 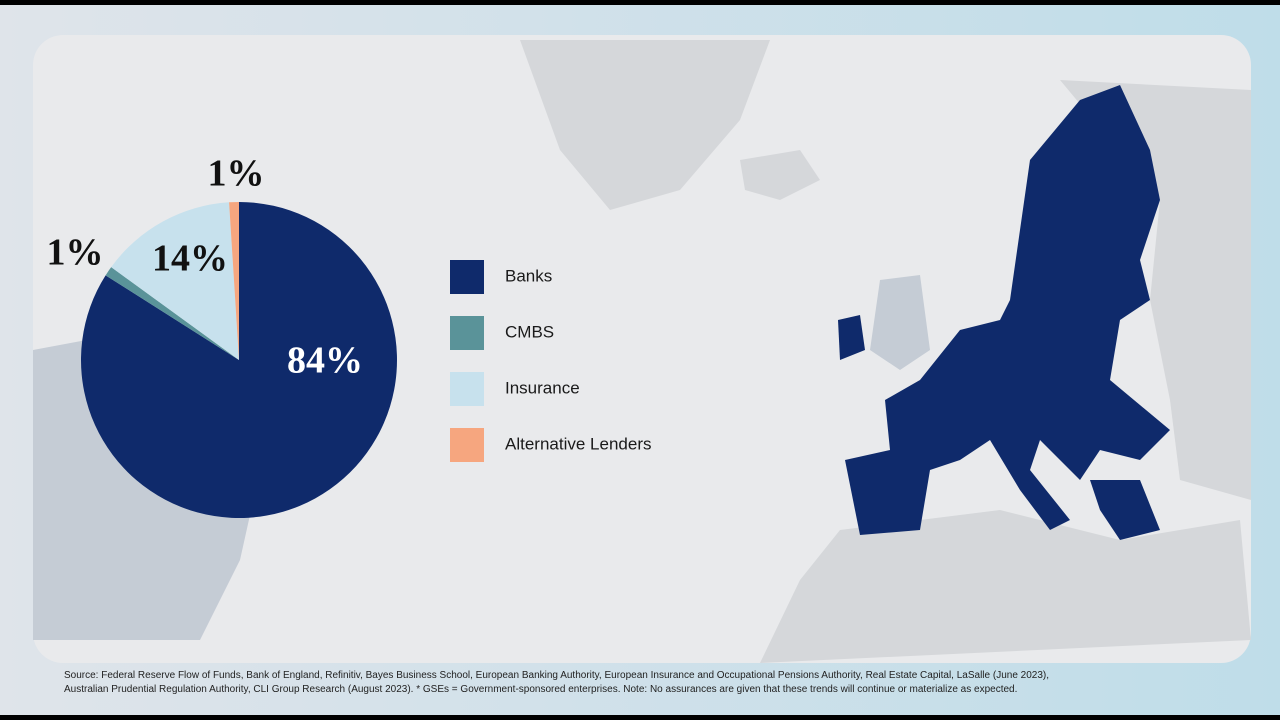 I want to click on data-label: 14%, so click(x=190, y=259).